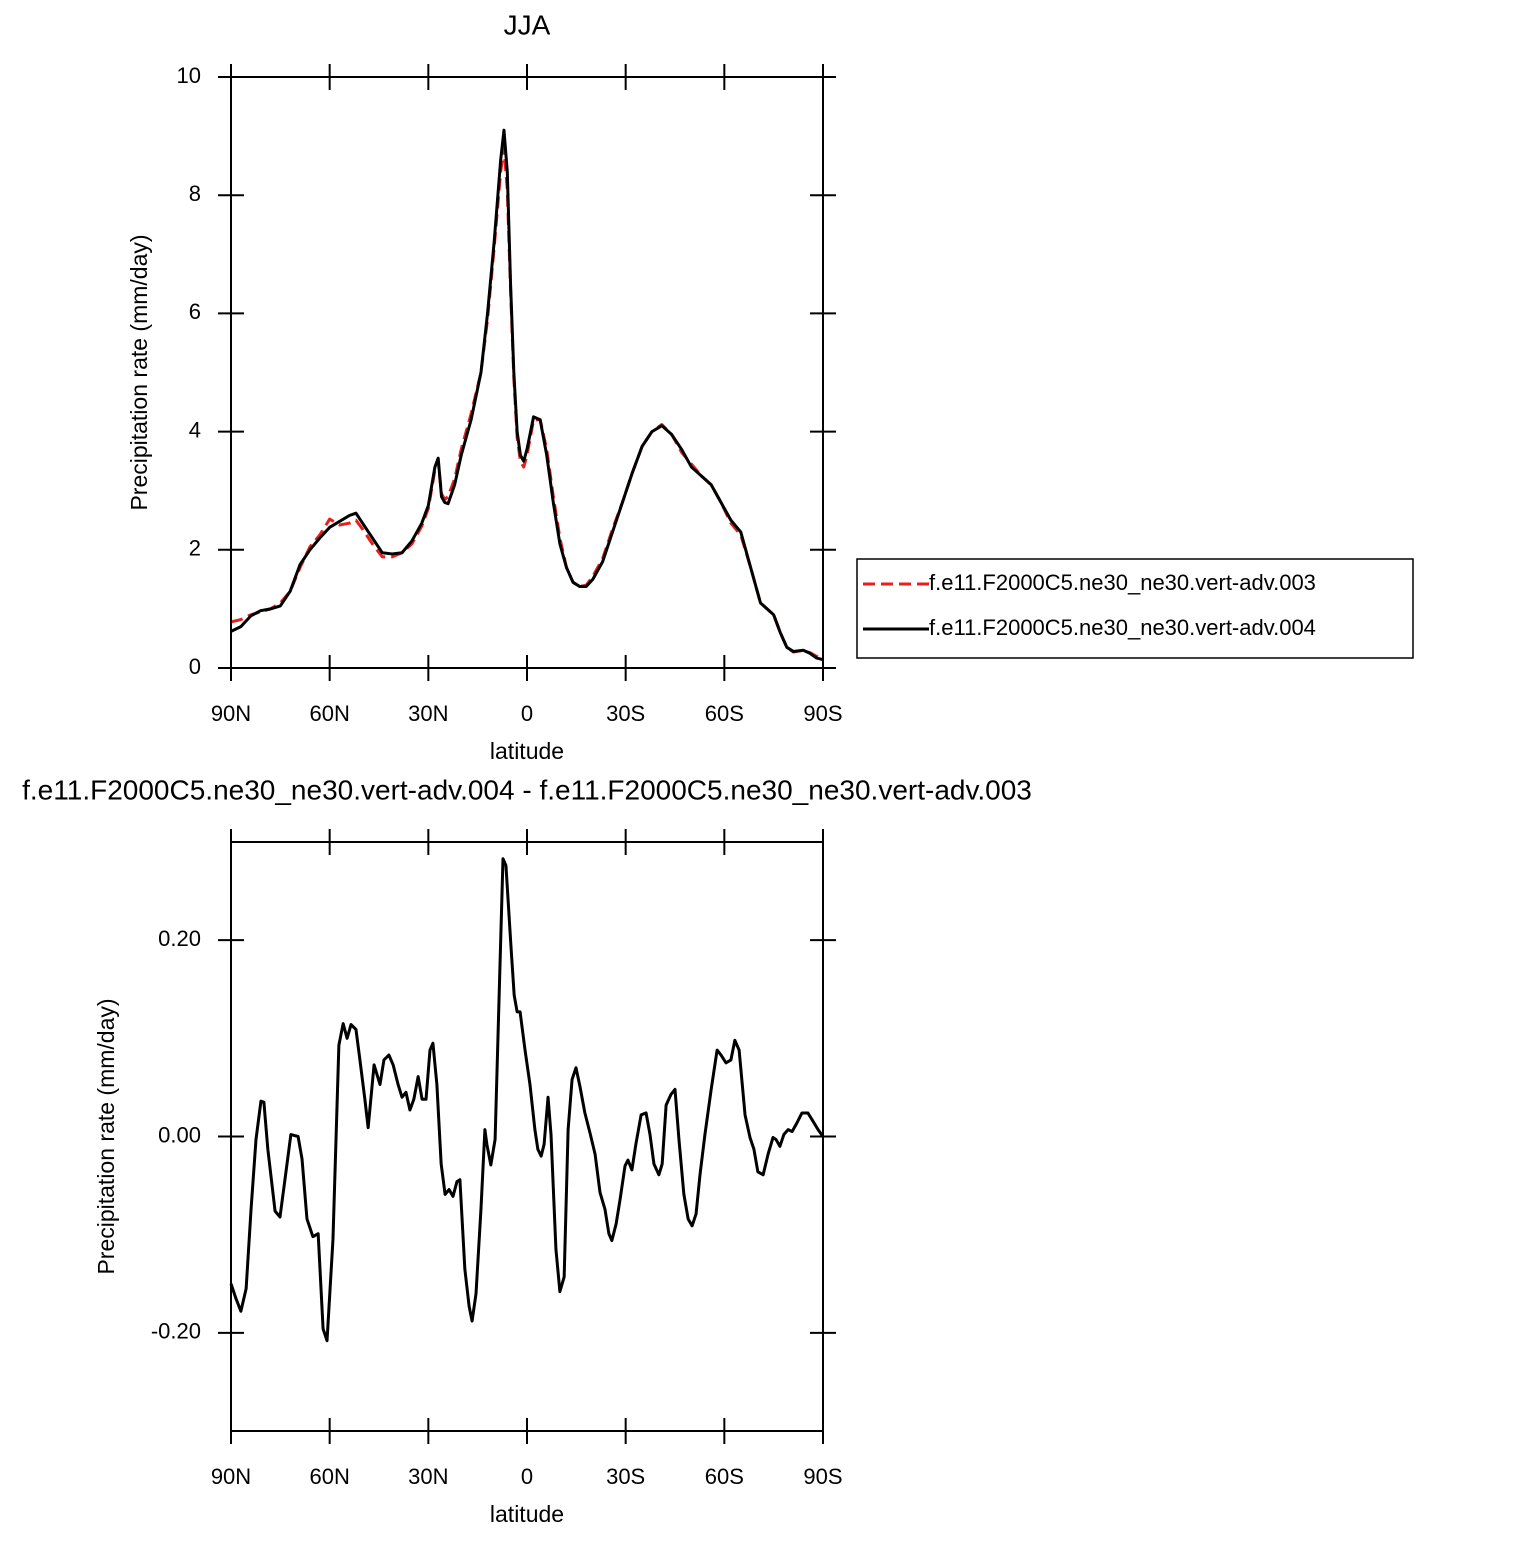 This screenshot has width=1519, height=1541. I want to click on y-tick-label: 0, so click(195, 666).